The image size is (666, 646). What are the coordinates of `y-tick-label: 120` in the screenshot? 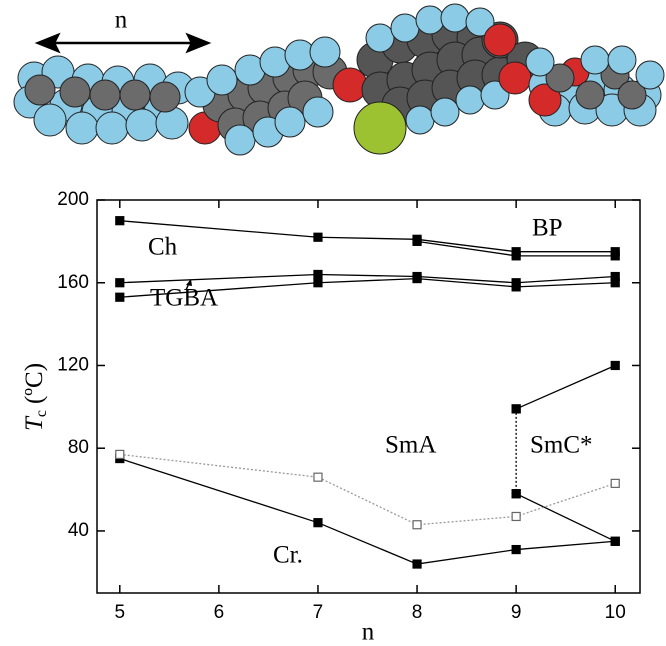 It's located at (73, 364).